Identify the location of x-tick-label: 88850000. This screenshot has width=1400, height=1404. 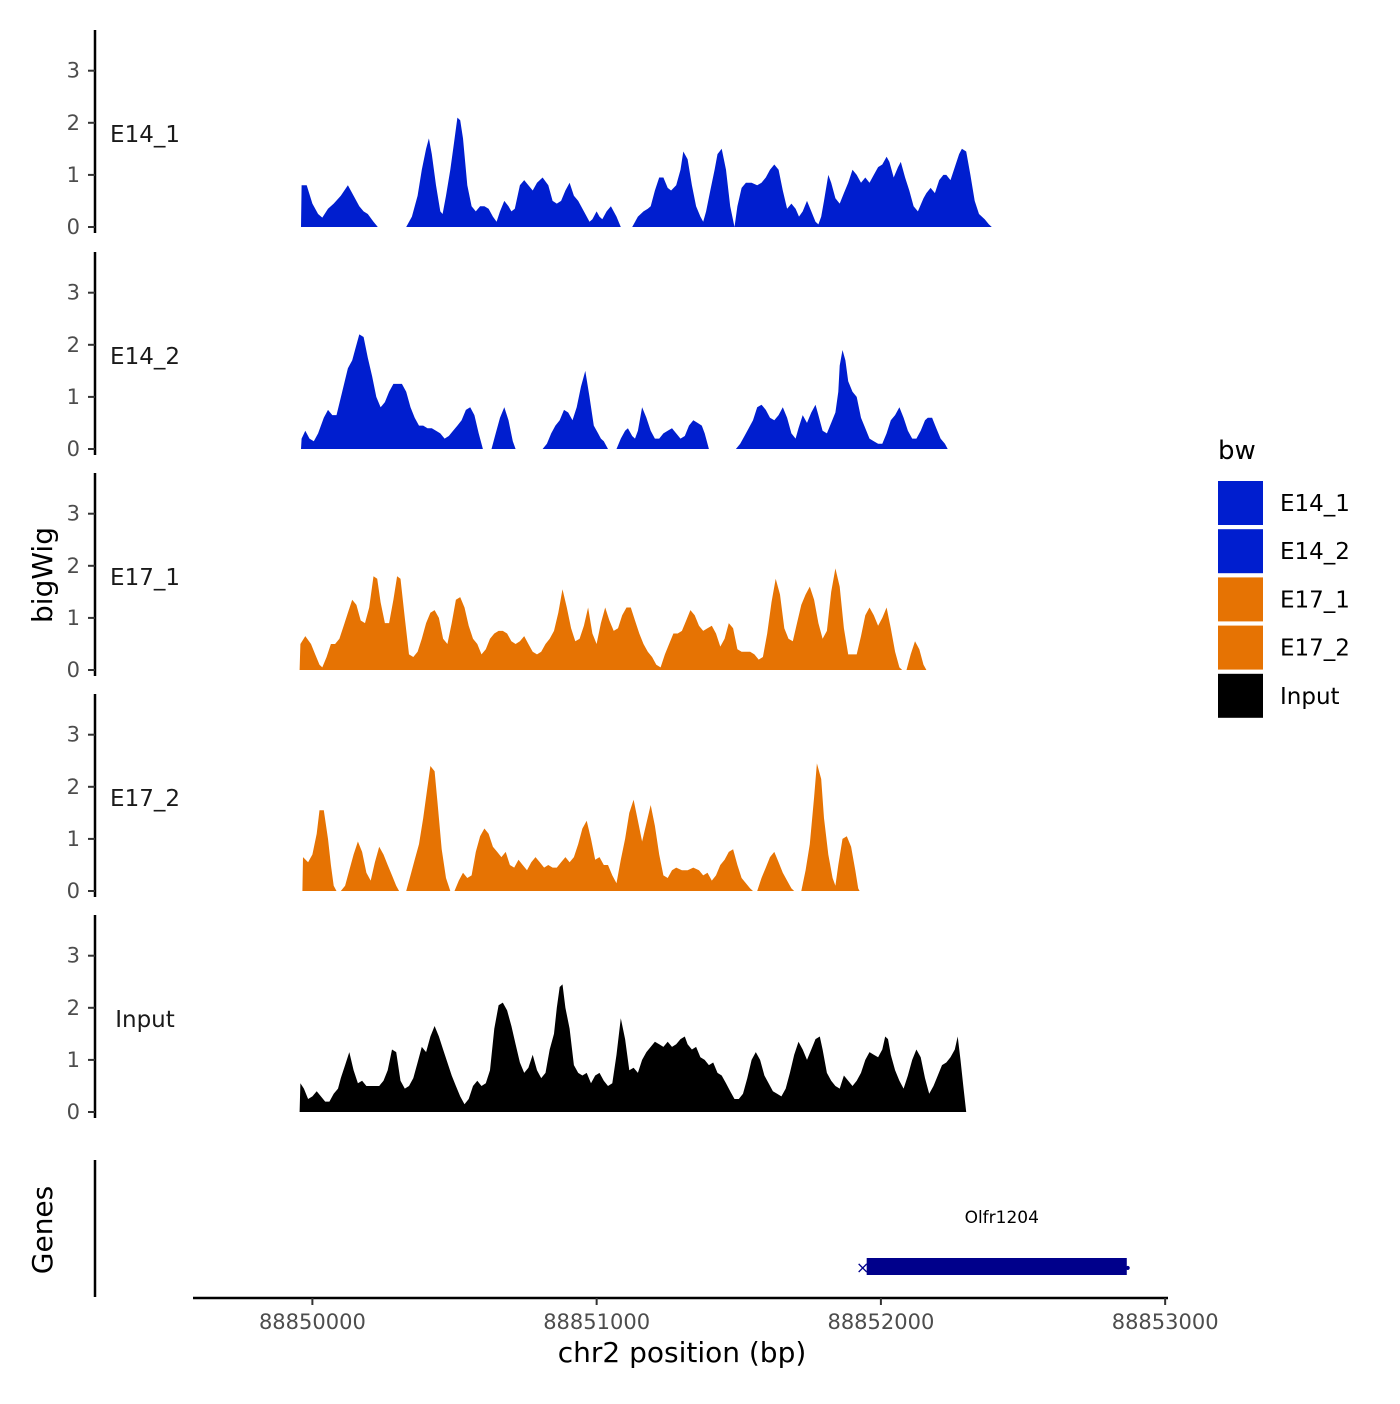
(312, 1322).